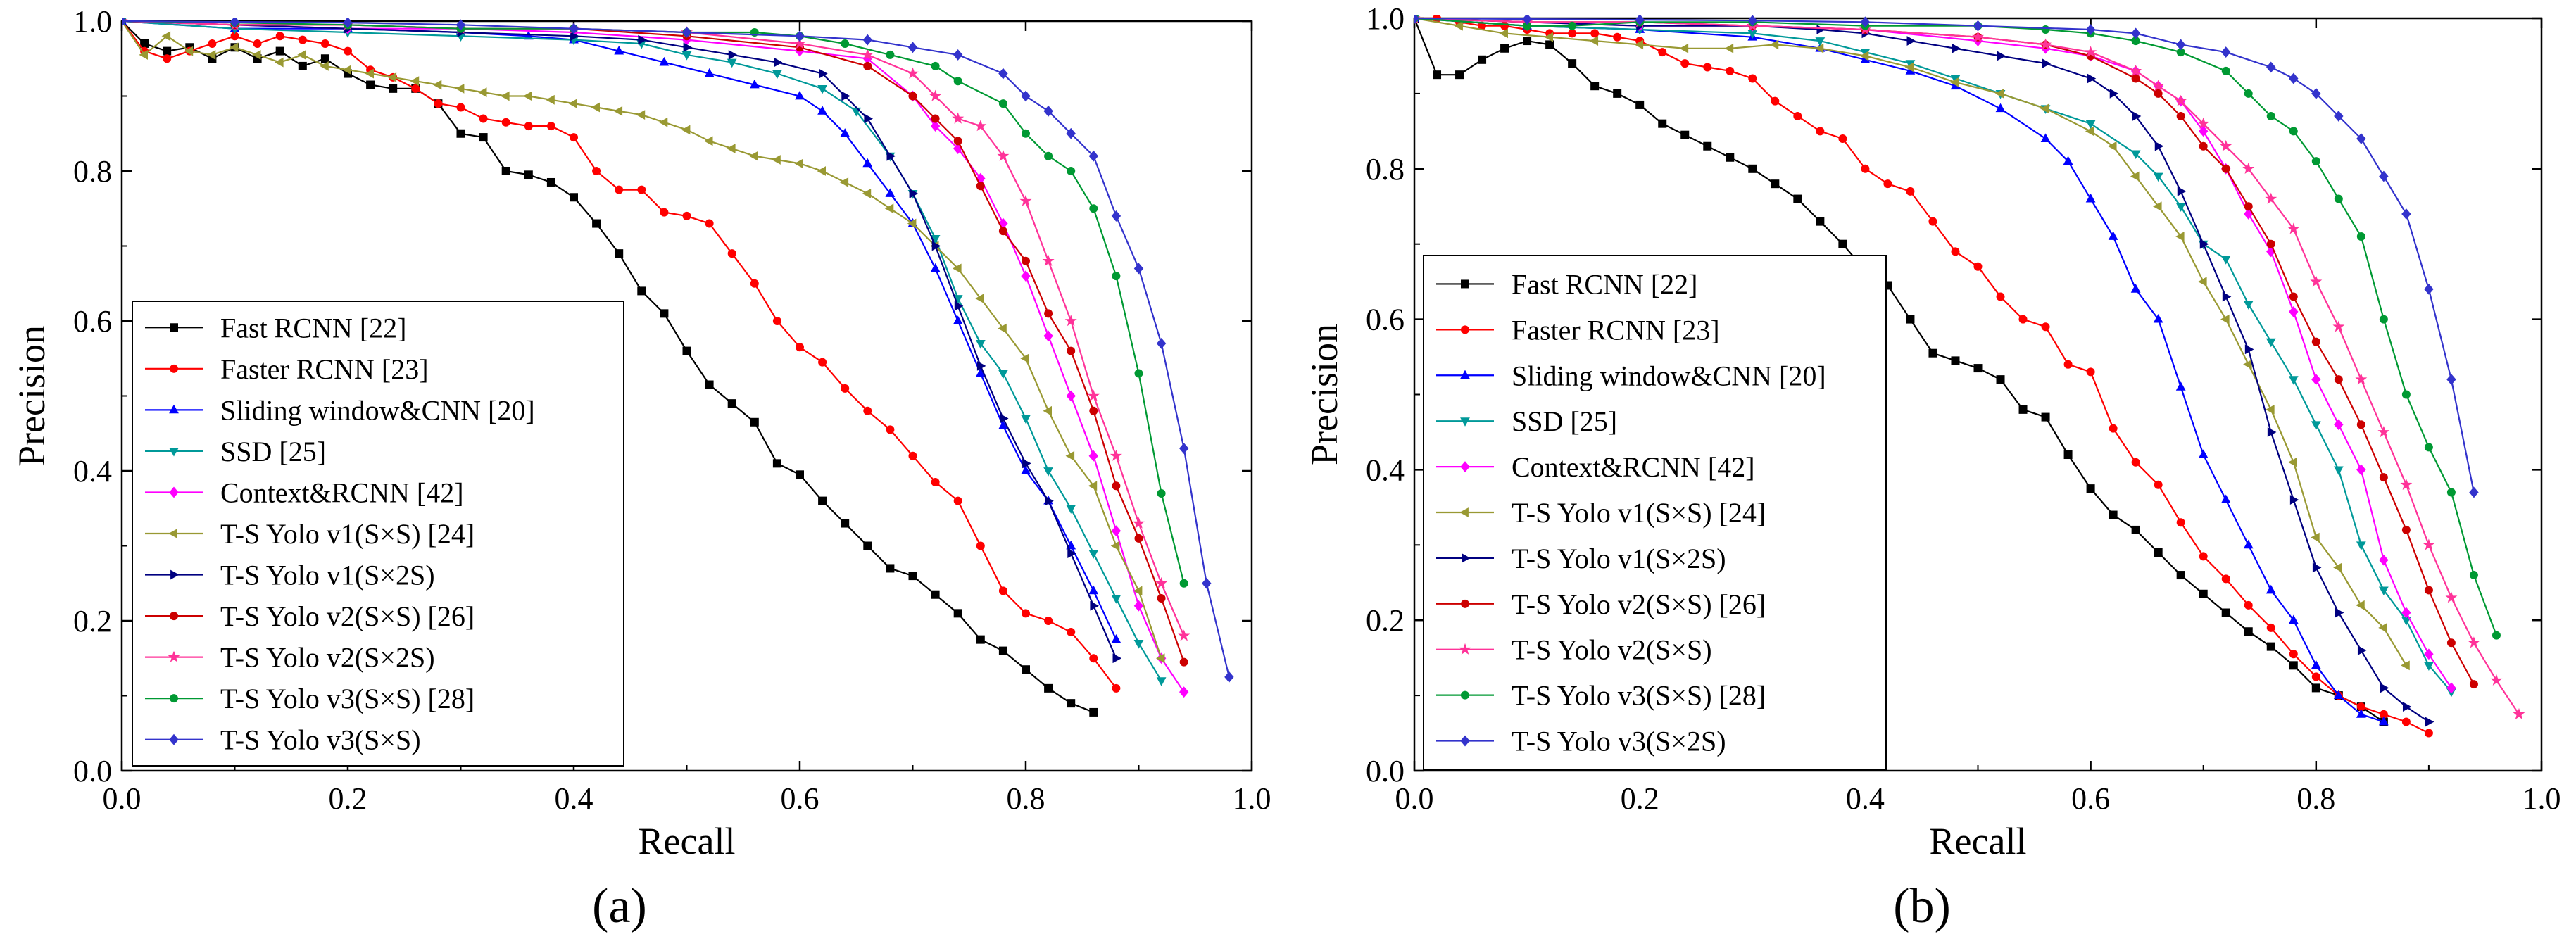 The height and width of the screenshot is (946, 2576). I want to click on y-tick-label: 0.8, so click(93, 172).